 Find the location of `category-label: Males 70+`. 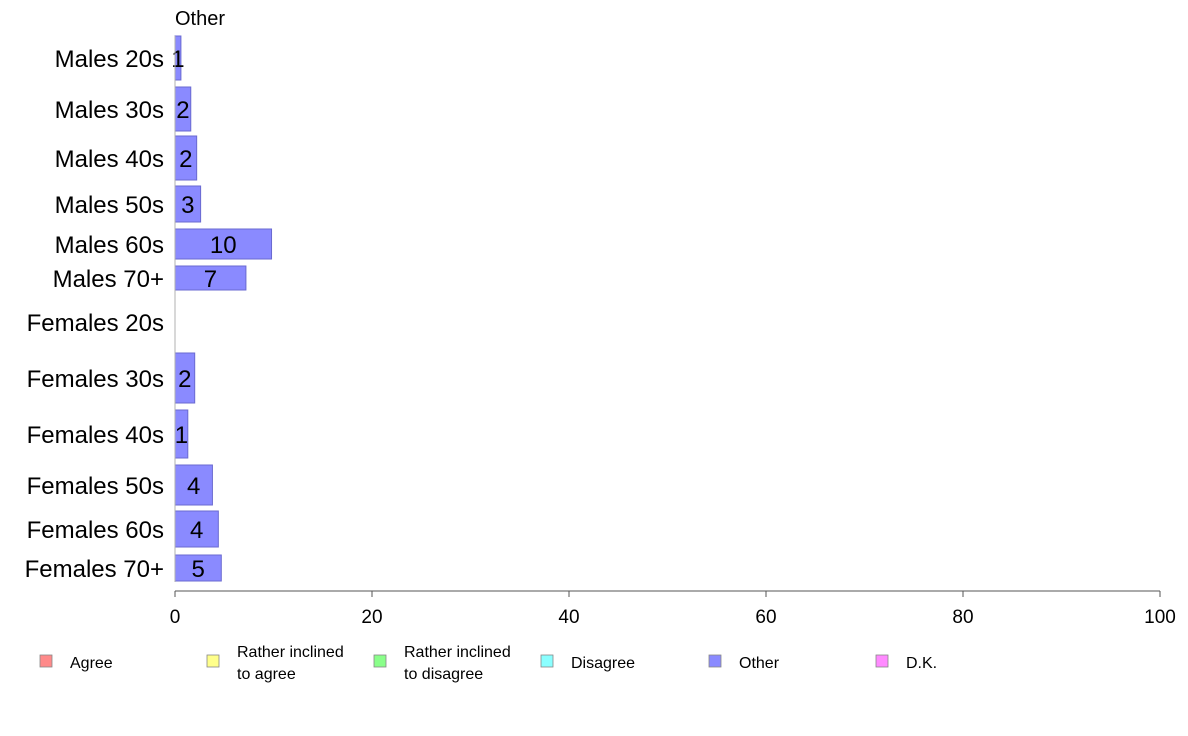

category-label: Males 70+ is located at coordinates (108, 279).